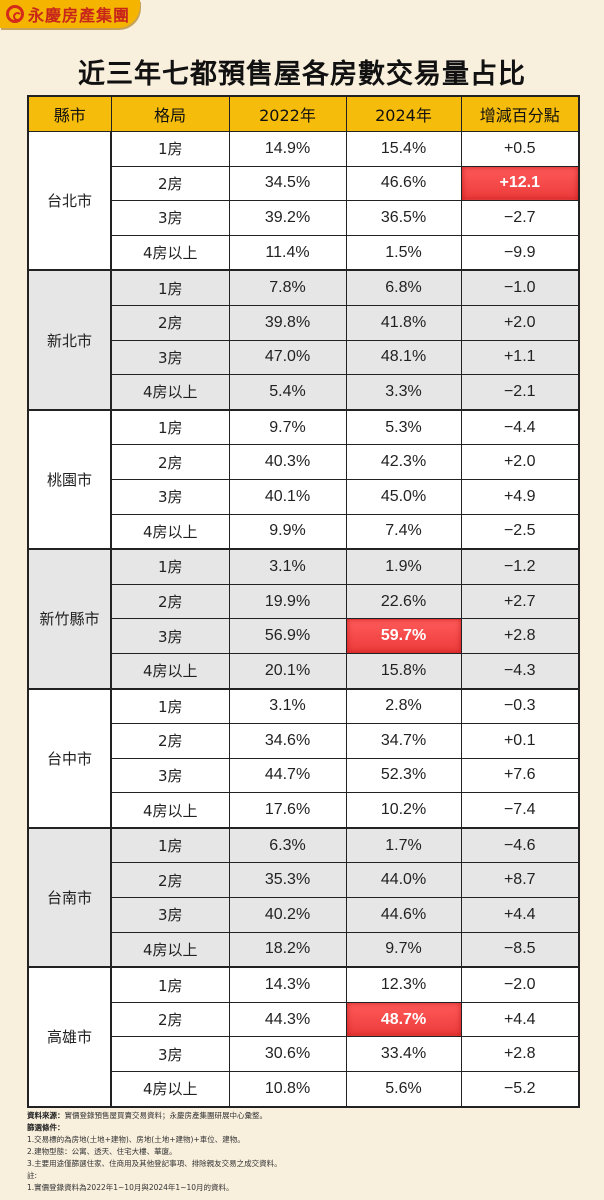 This screenshot has width=604, height=1200. Describe the element at coordinates (287, 775) in the screenshot. I see `value-2022-cell: 44.7%` at that location.